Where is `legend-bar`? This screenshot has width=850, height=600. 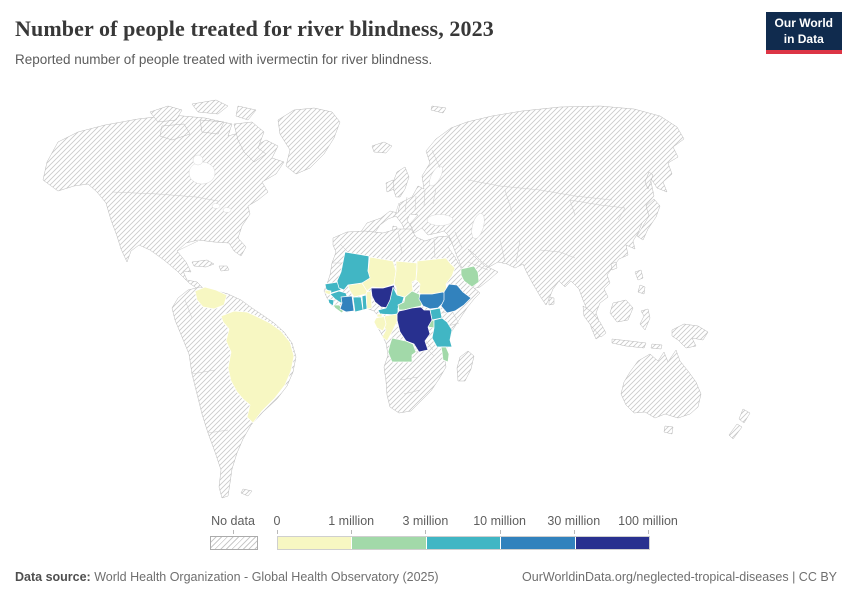 legend-bar is located at coordinates (463, 543).